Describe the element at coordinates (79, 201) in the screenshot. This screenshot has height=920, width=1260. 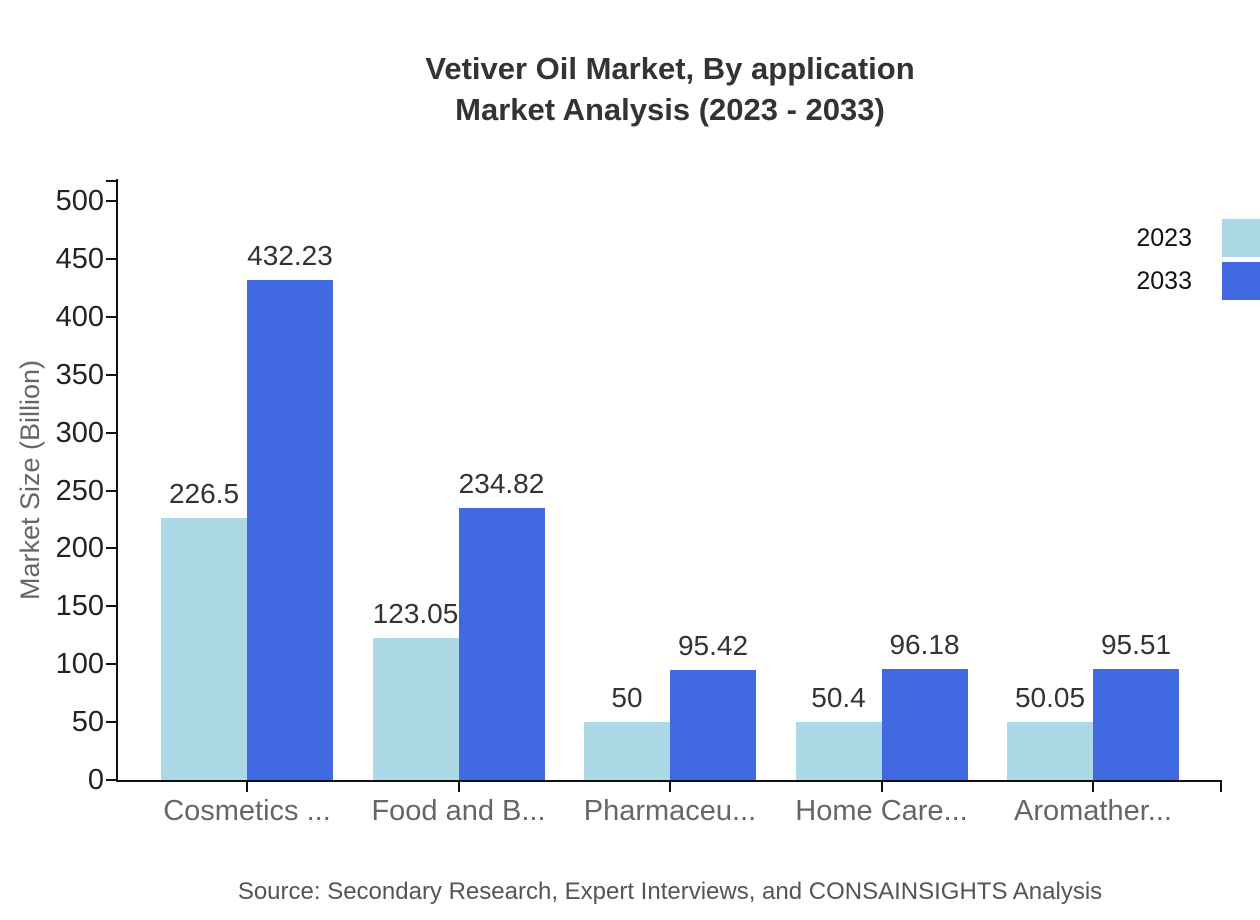
I see `y-axis-tick-label: 500` at that location.